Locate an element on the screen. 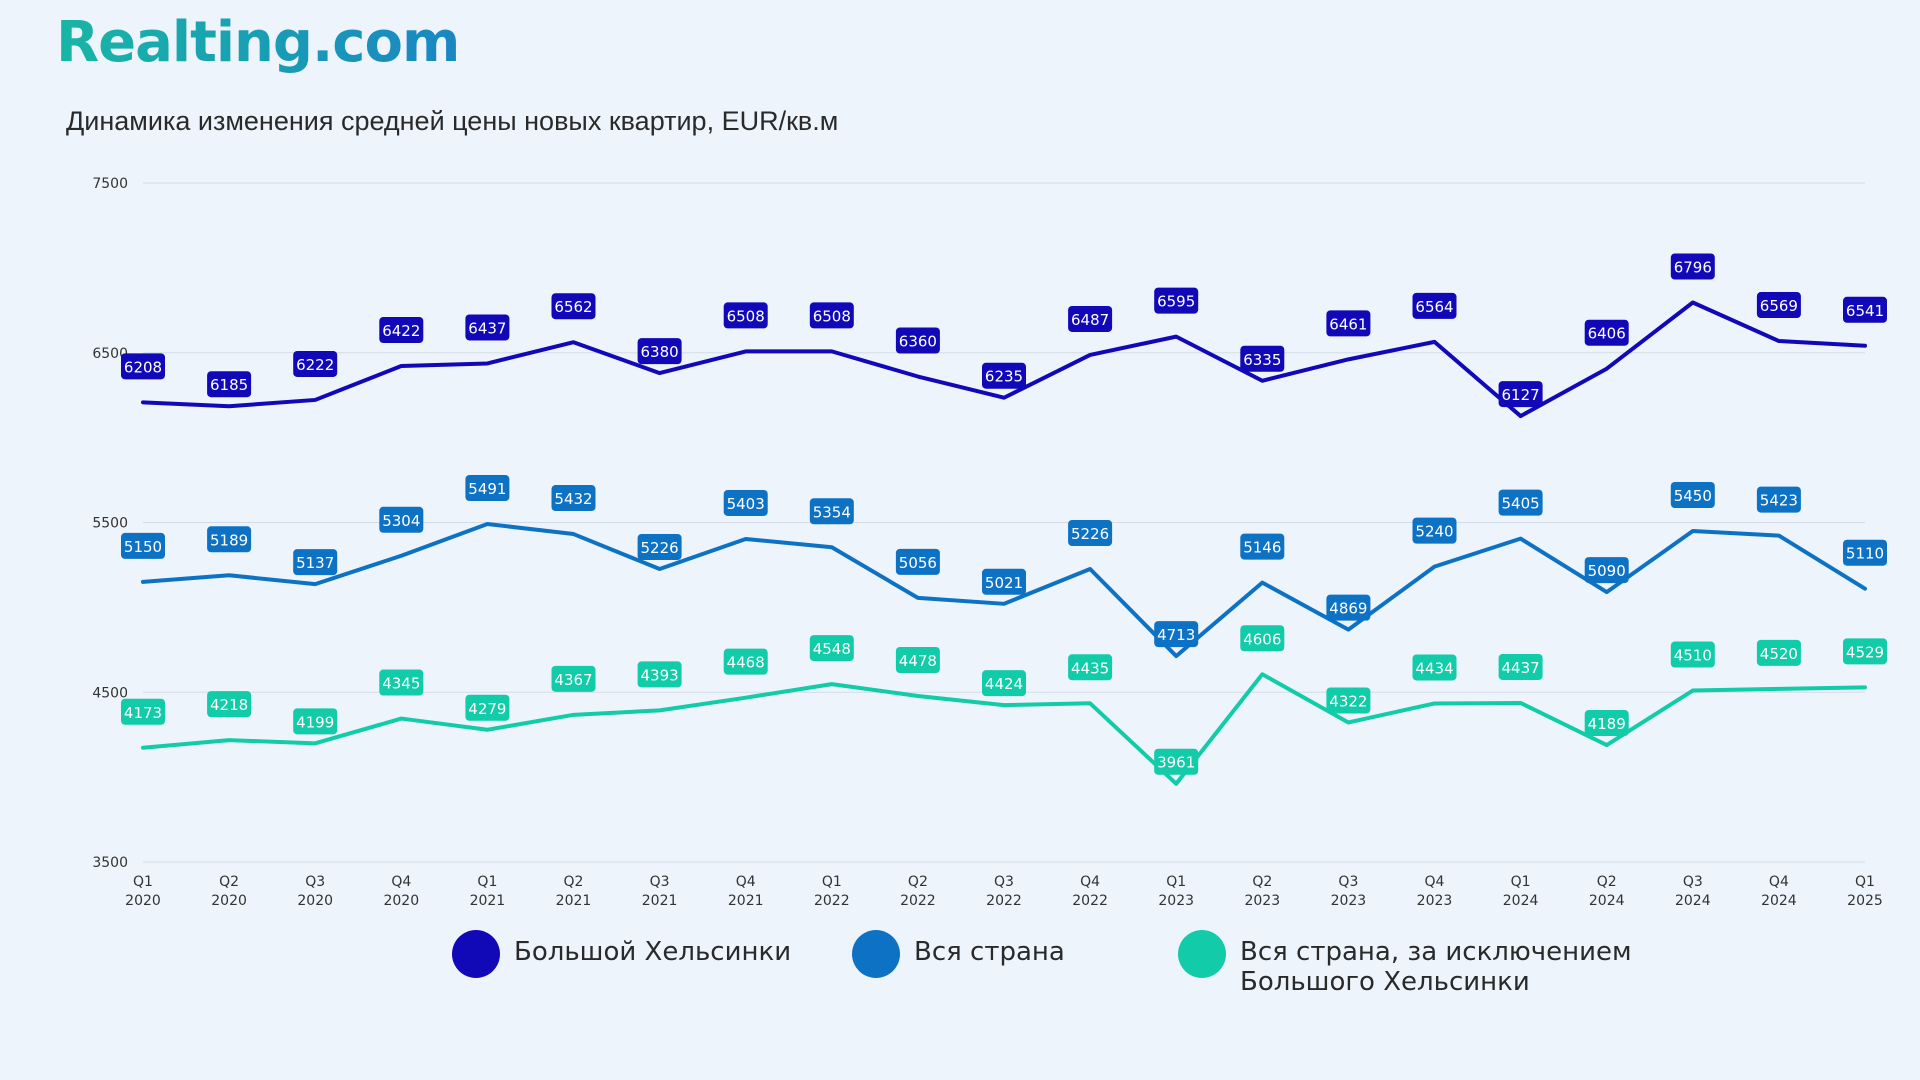 This screenshot has width=1920, height=1080. data-label-s1-2: 5137 is located at coordinates (315, 563).